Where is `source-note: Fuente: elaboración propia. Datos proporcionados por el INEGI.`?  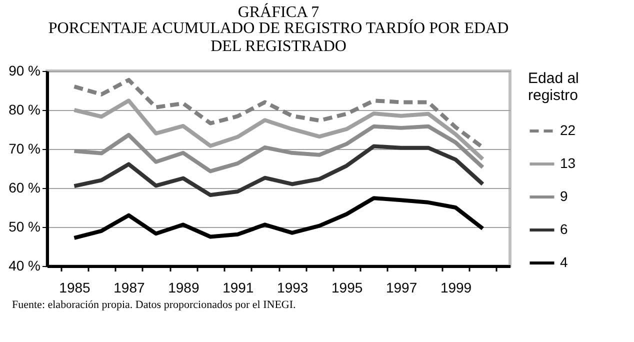 source-note: Fuente: elaboración propia. Datos proporcionados por el INEGI. is located at coordinates (154, 305).